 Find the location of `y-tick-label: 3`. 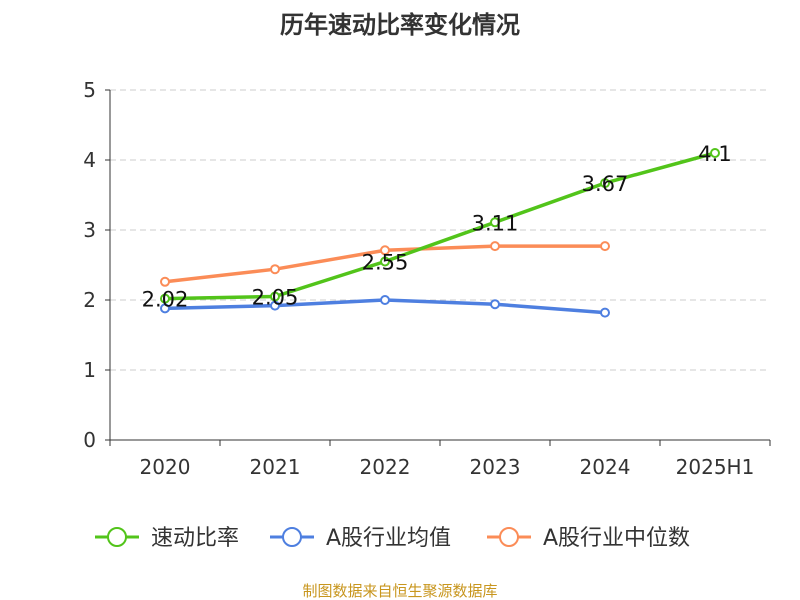

y-tick-label: 3 is located at coordinates (89, 230).